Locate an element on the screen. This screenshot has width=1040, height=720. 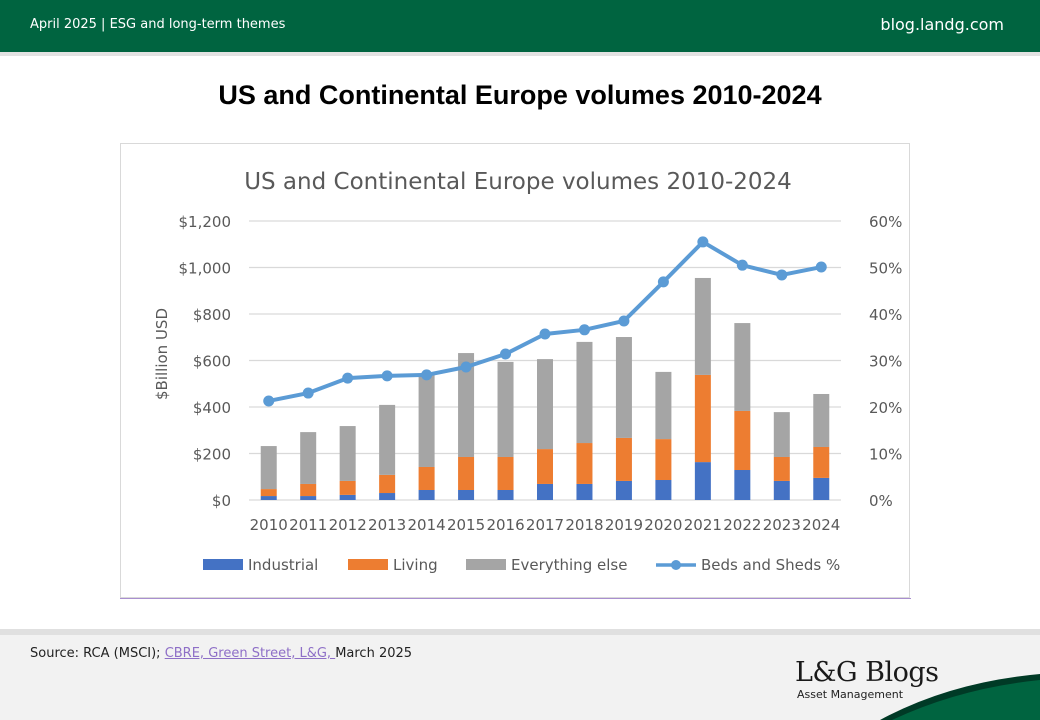
bar-living-2014 is located at coordinates (426, 478).